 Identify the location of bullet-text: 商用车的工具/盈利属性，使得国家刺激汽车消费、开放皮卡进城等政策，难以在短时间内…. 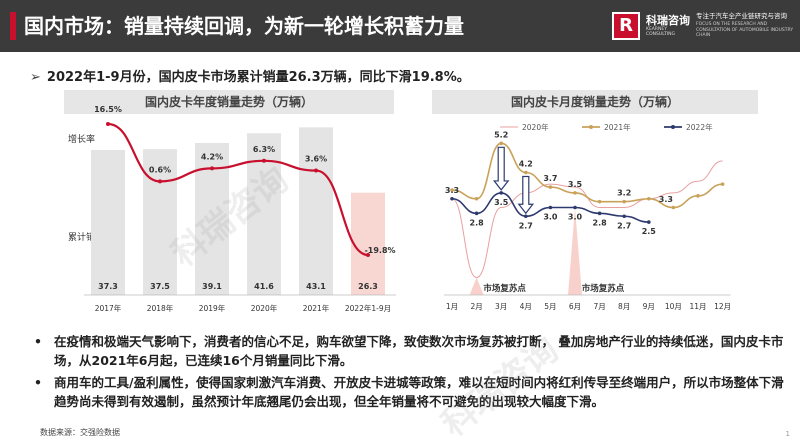
(419, 392).